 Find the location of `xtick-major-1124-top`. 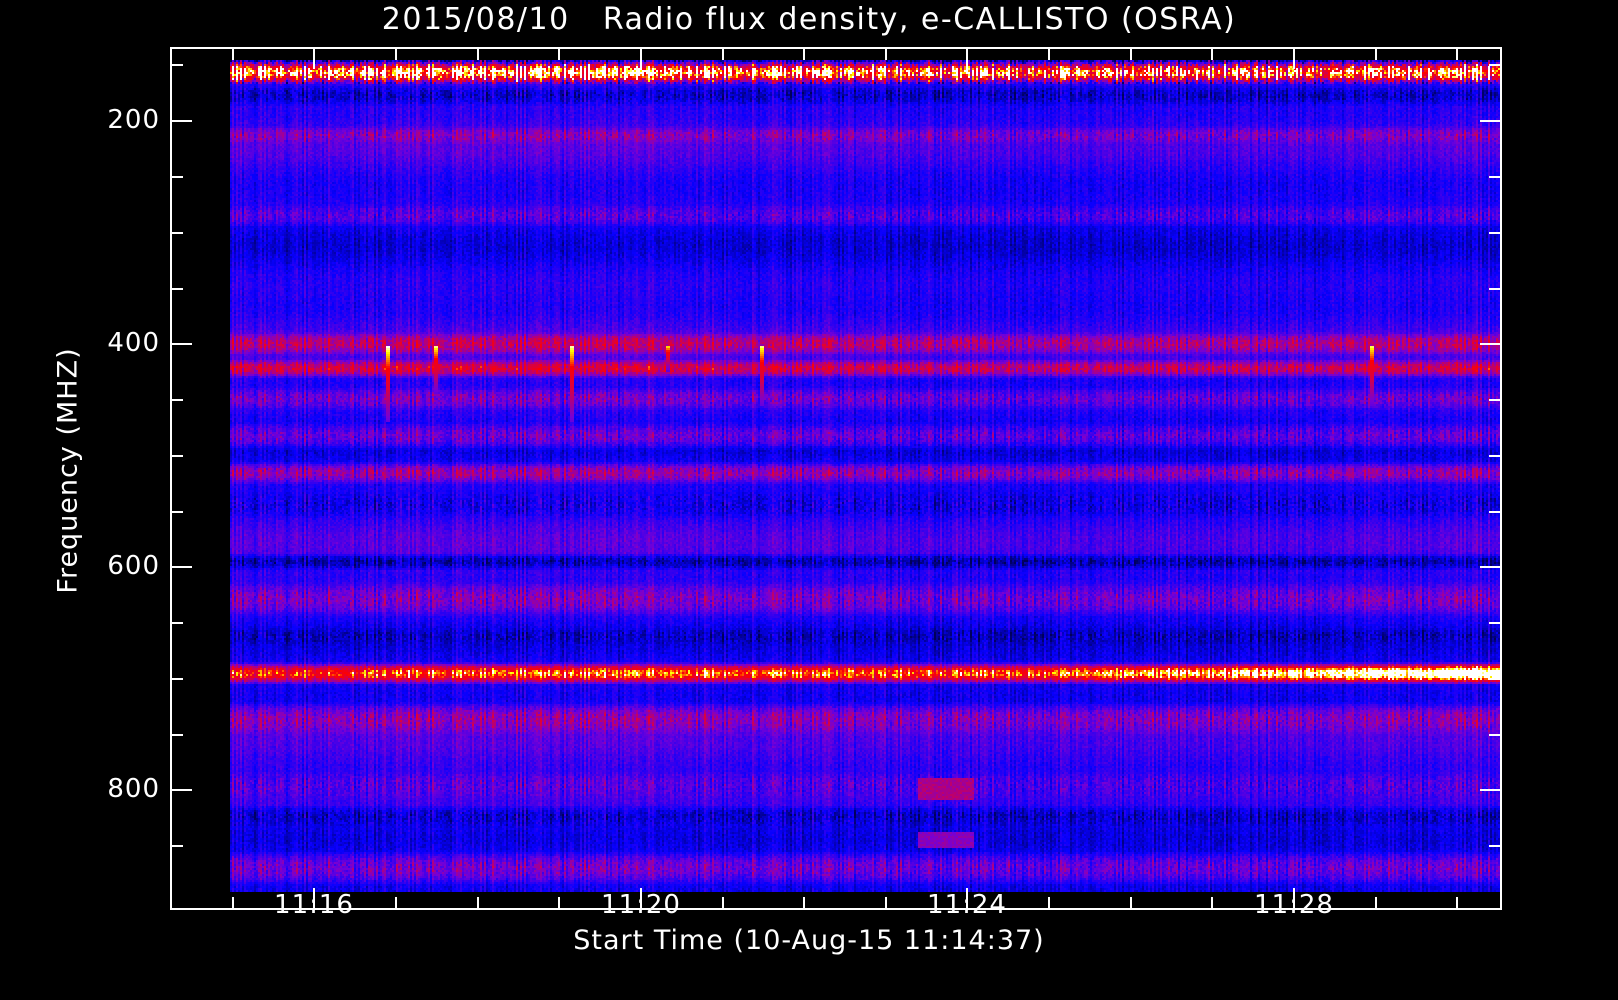

xtick-major-1124-top is located at coordinates (967, 59).